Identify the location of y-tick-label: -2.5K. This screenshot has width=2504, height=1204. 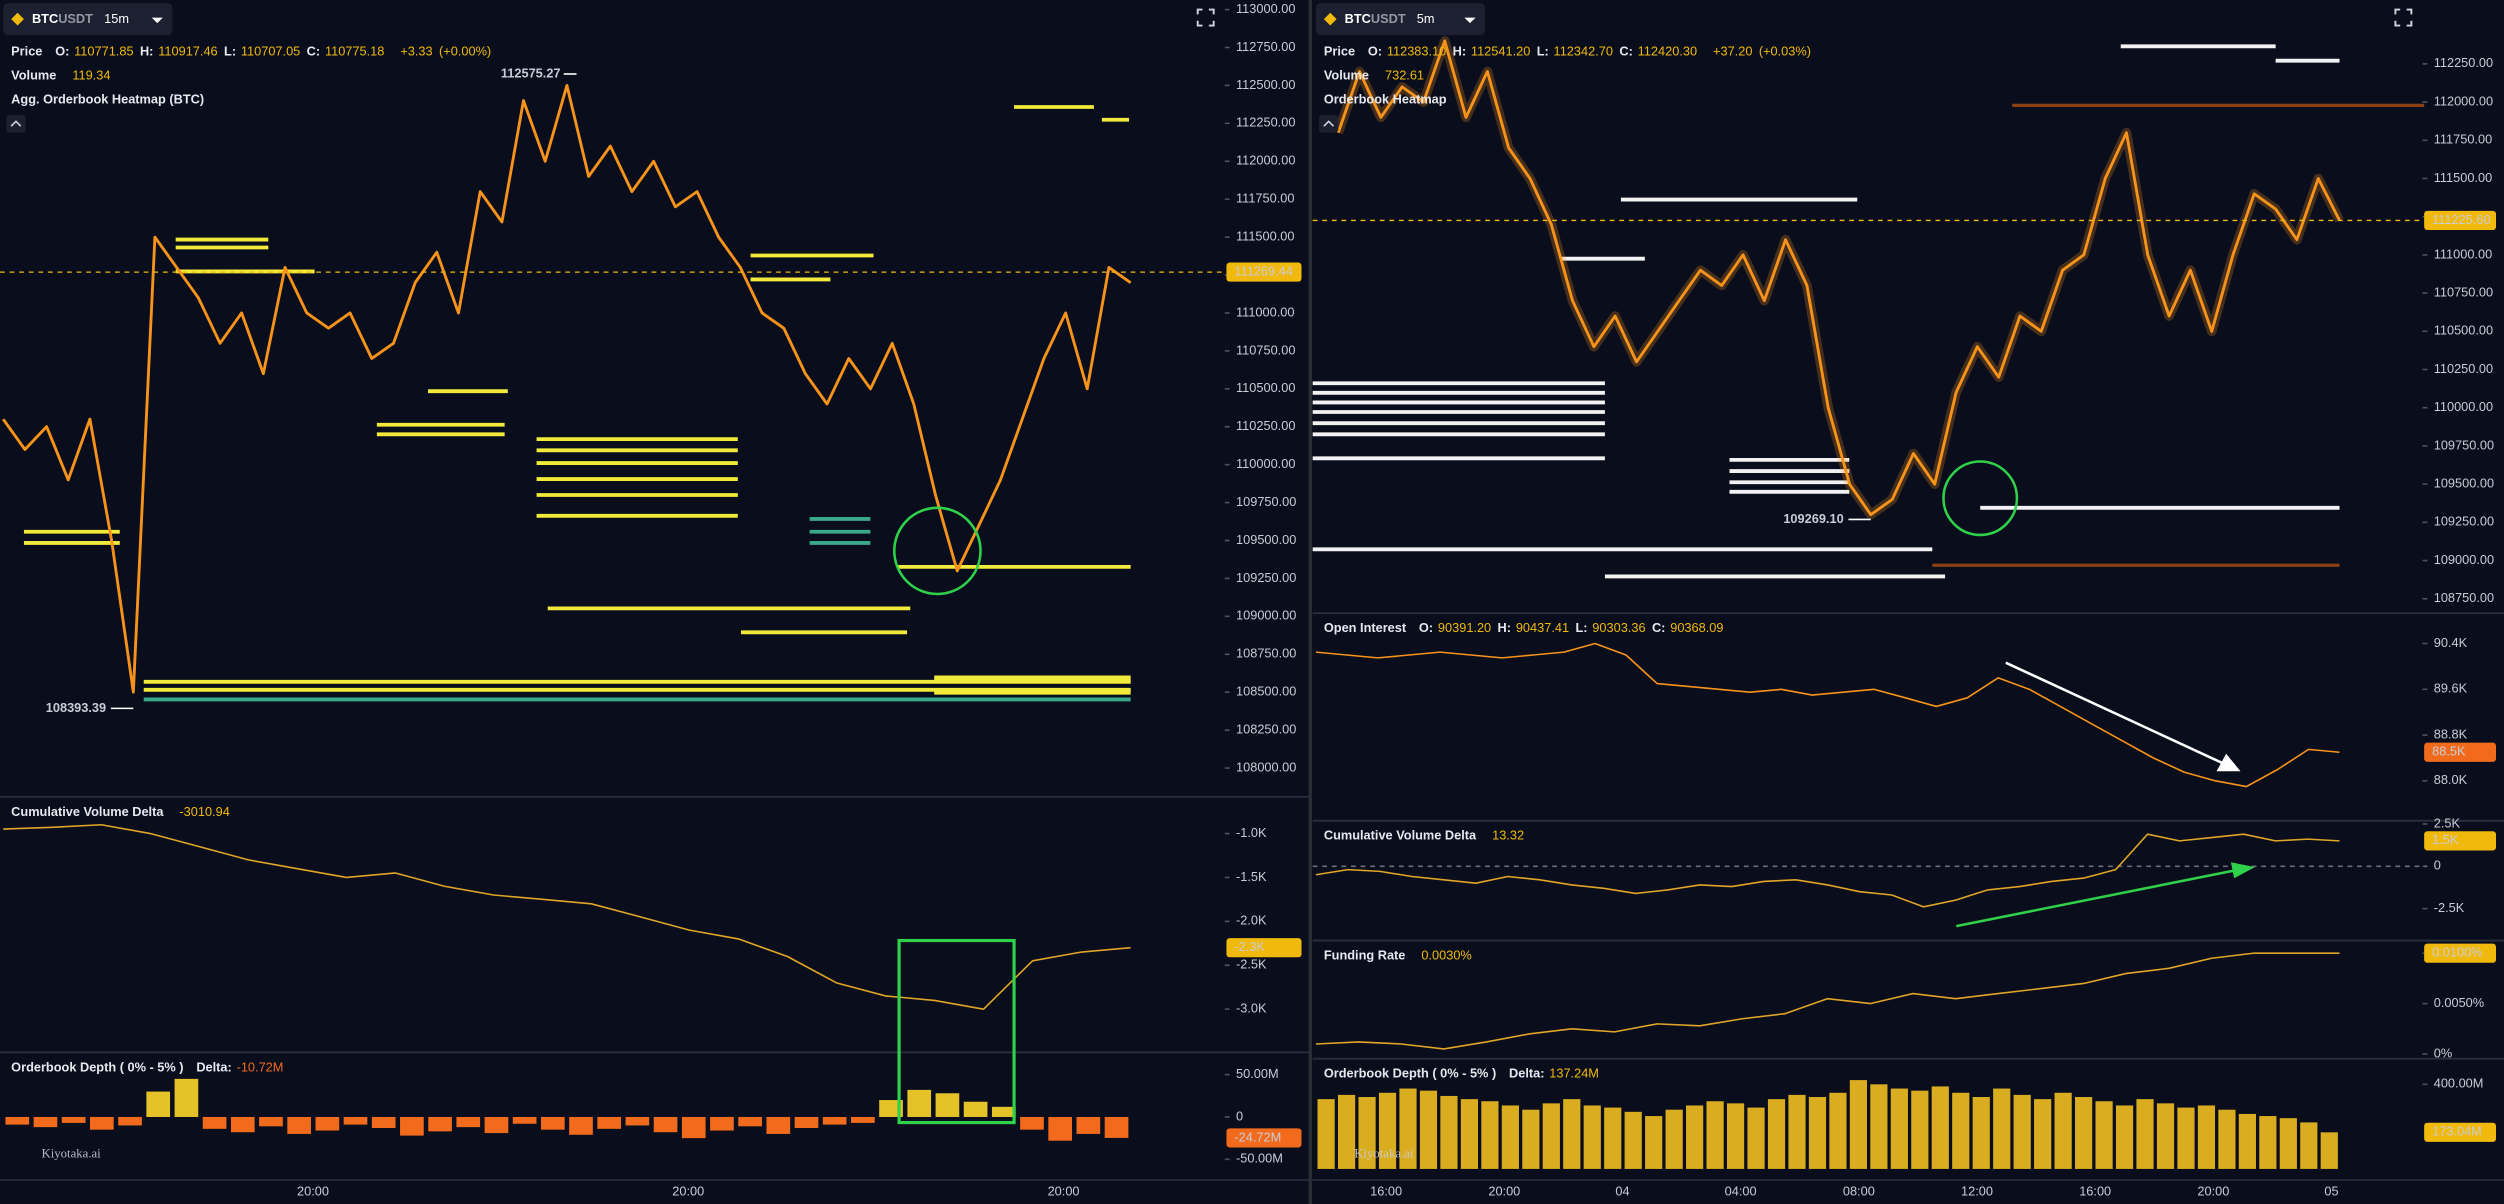
(2449, 907).